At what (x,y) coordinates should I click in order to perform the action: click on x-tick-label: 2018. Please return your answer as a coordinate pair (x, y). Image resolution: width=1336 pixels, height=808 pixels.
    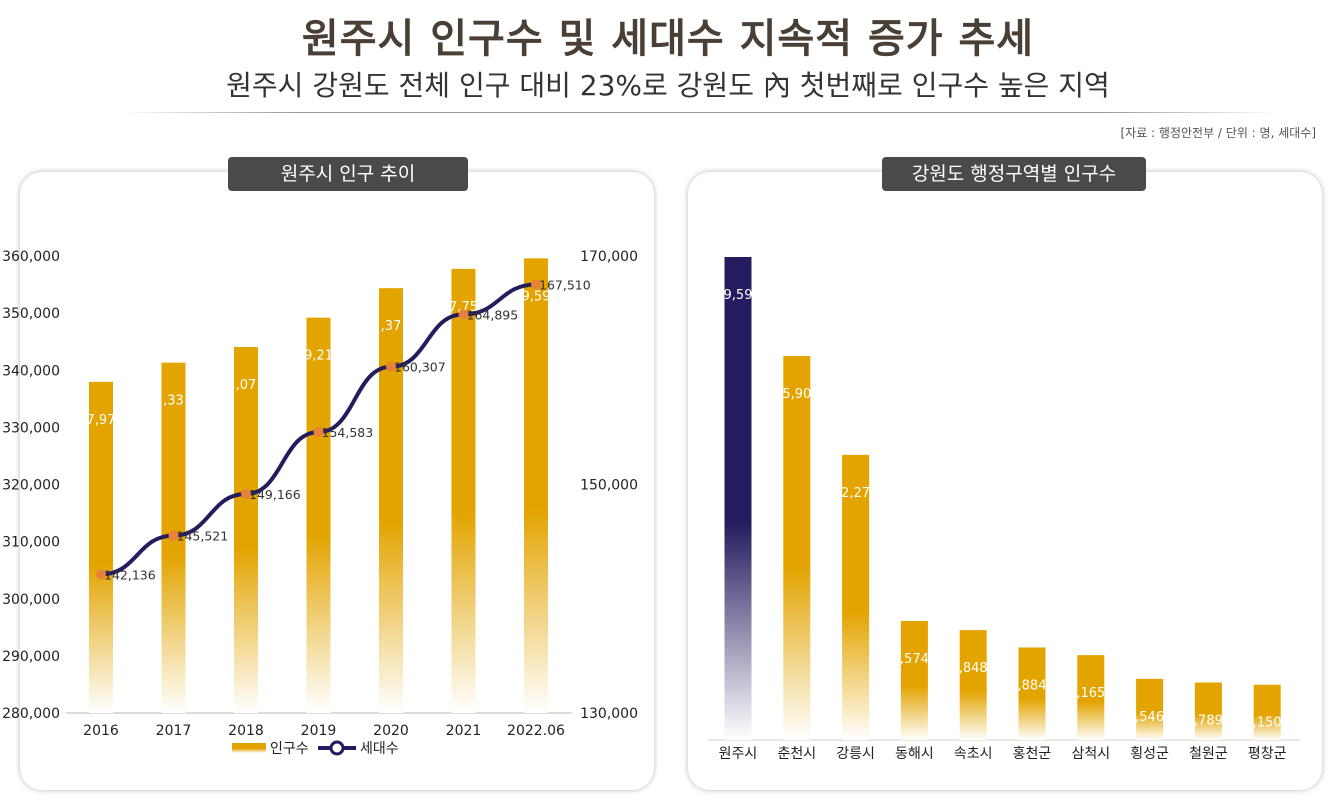
    Looking at the image, I should click on (246, 731).